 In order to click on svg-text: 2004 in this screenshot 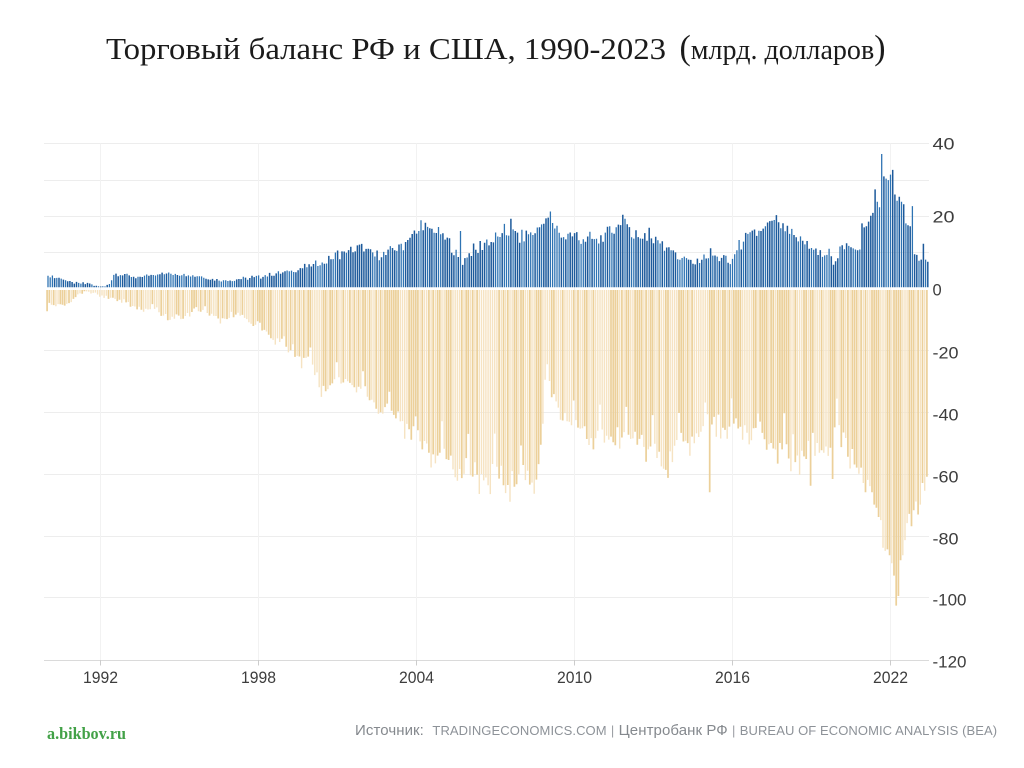, I will do `click(416, 678)`.